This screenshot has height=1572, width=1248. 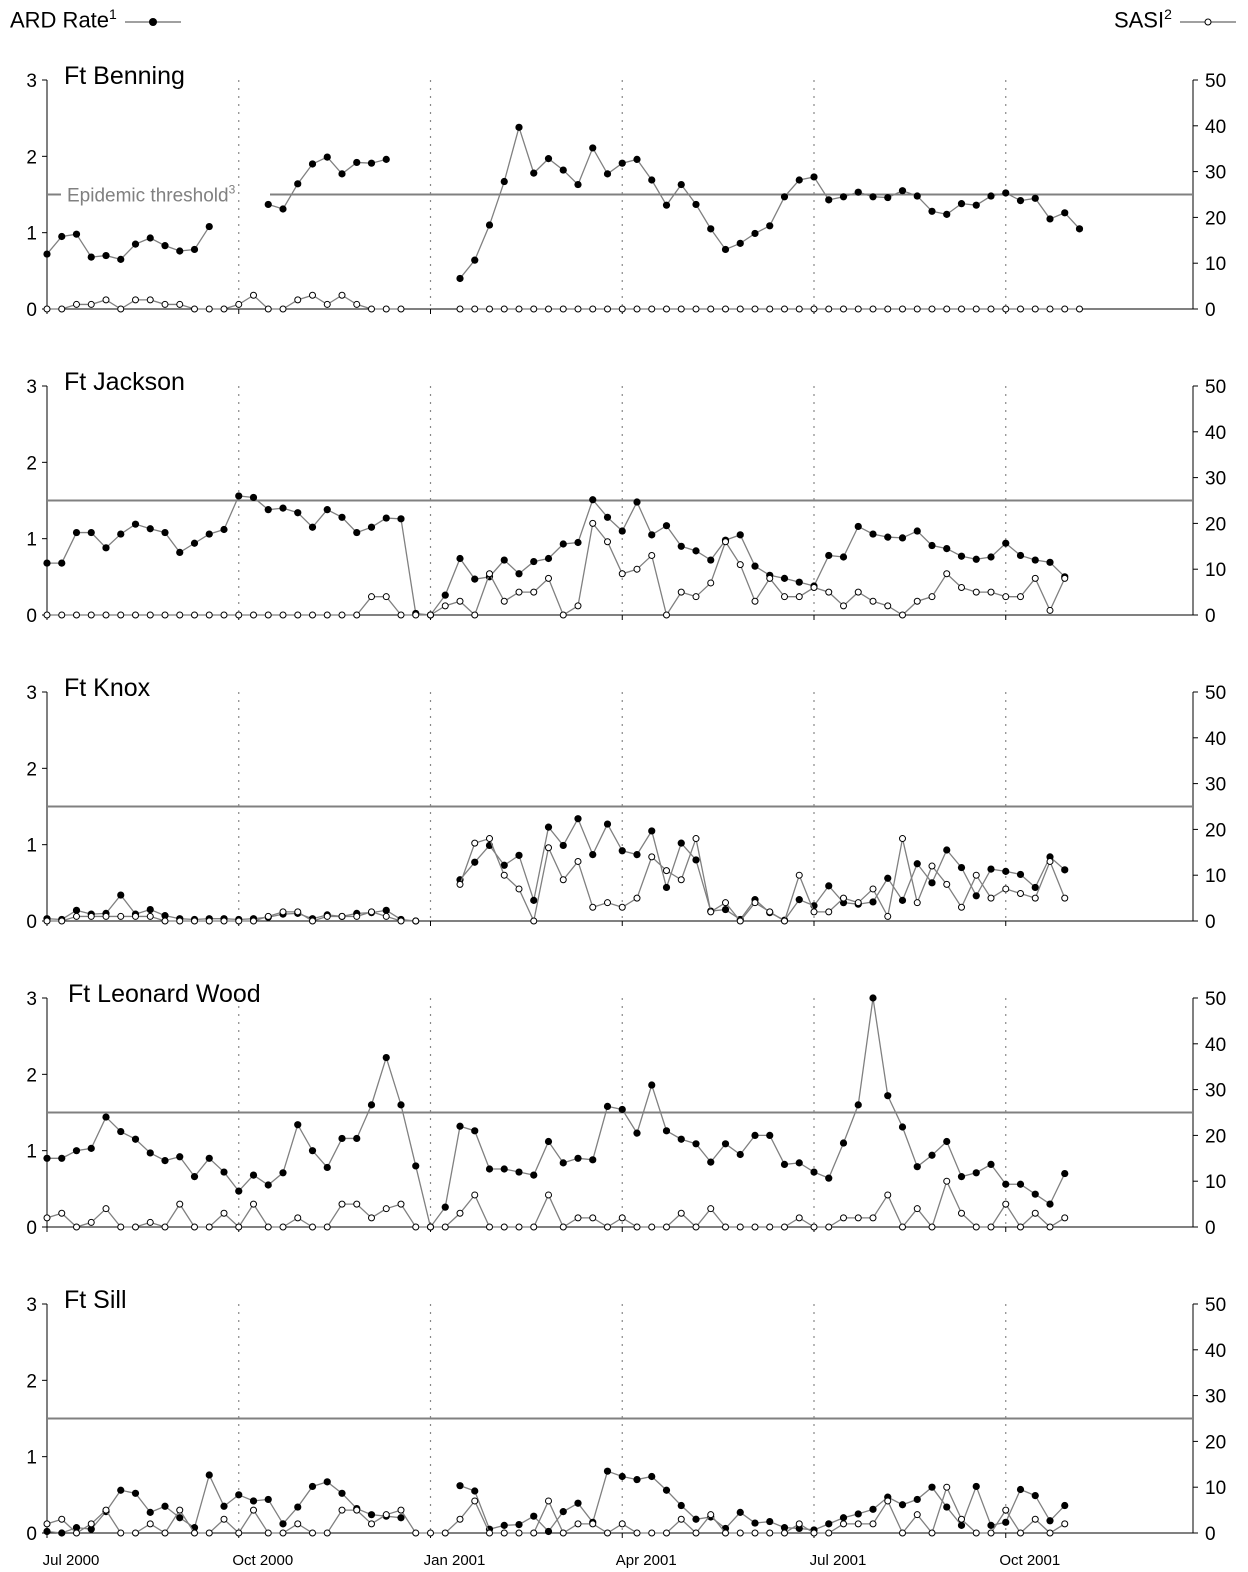 I want to click on panel-title: Ft Knox, so click(x=107, y=688).